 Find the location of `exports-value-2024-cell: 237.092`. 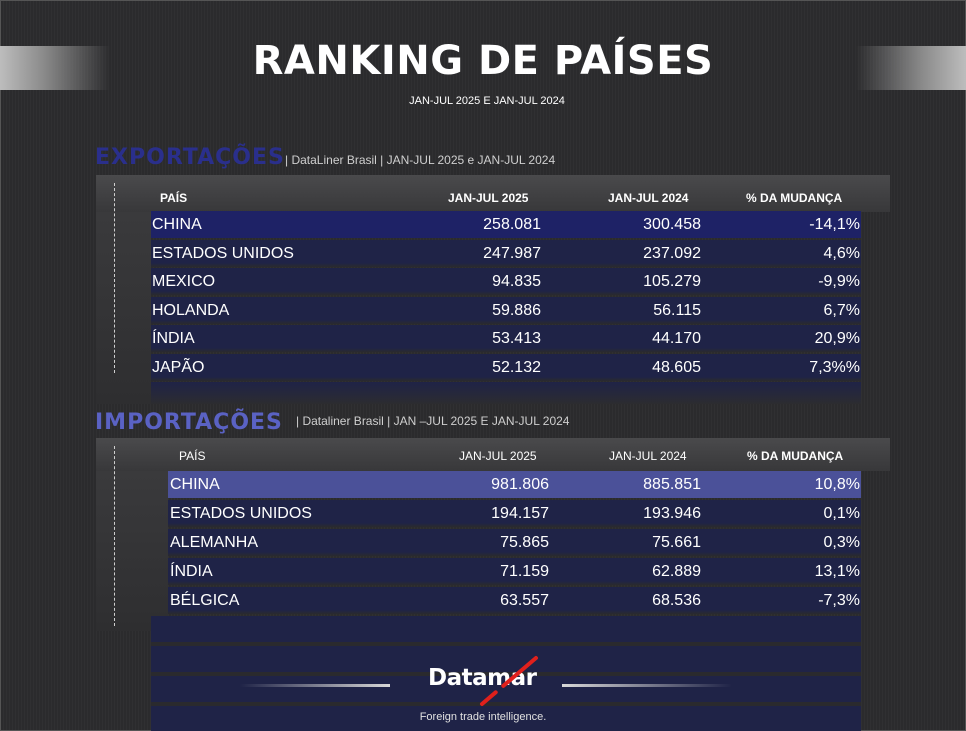

exports-value-2024-cell: 237.092 is located at coordinates (672, 253).